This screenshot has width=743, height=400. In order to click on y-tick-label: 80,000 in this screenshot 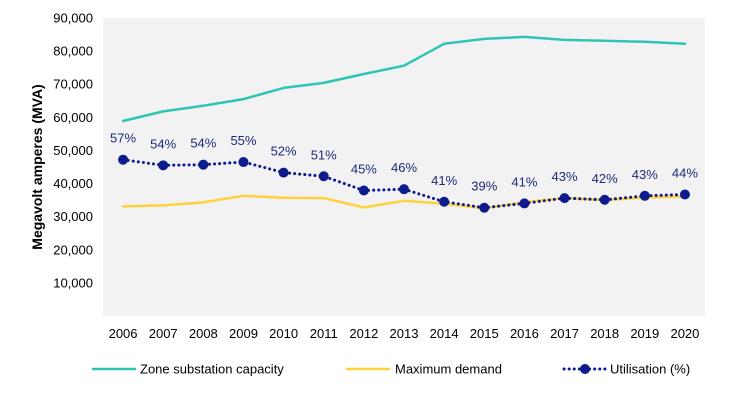, I will do `click(73, 51)`.